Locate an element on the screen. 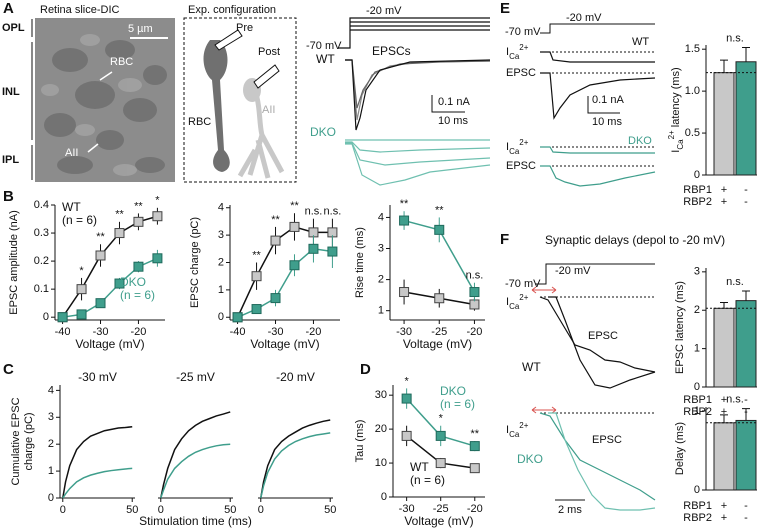  scale-label: 0.1 nA is located at coordinates (608, 100).